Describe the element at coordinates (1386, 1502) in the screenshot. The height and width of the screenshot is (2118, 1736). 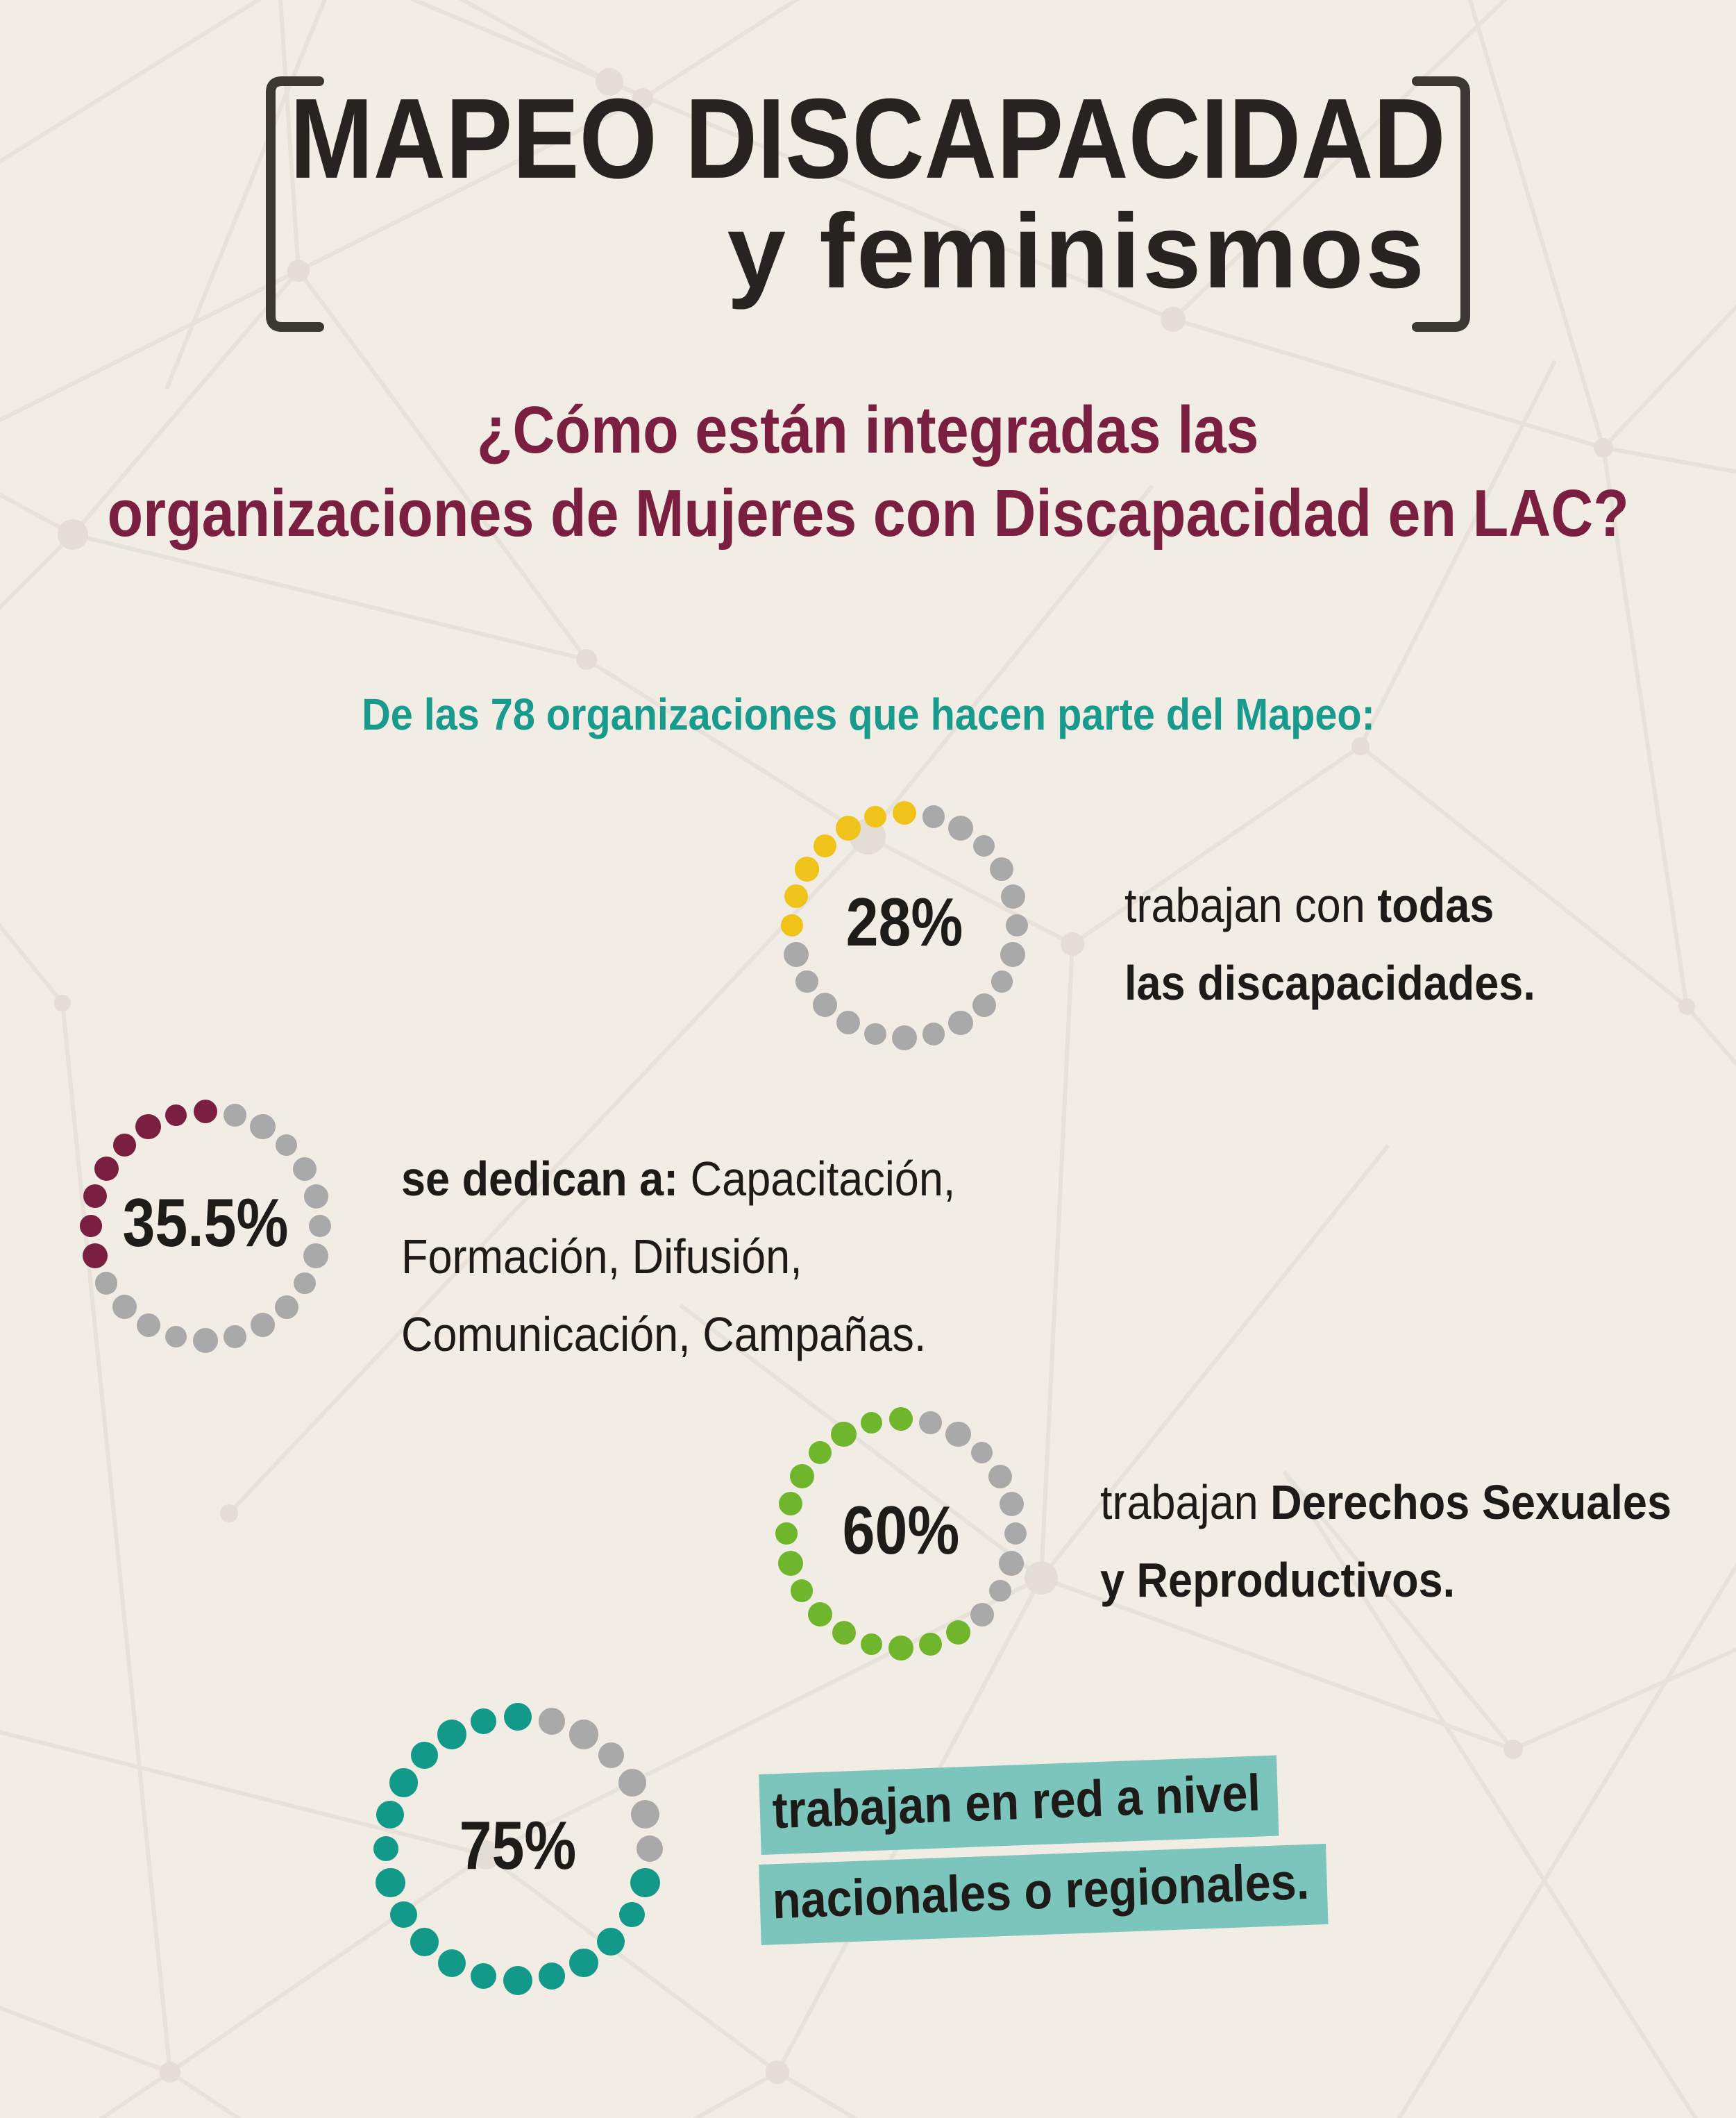
I see `stat-description-line: trabajan Derechos Sexuales` at that location.